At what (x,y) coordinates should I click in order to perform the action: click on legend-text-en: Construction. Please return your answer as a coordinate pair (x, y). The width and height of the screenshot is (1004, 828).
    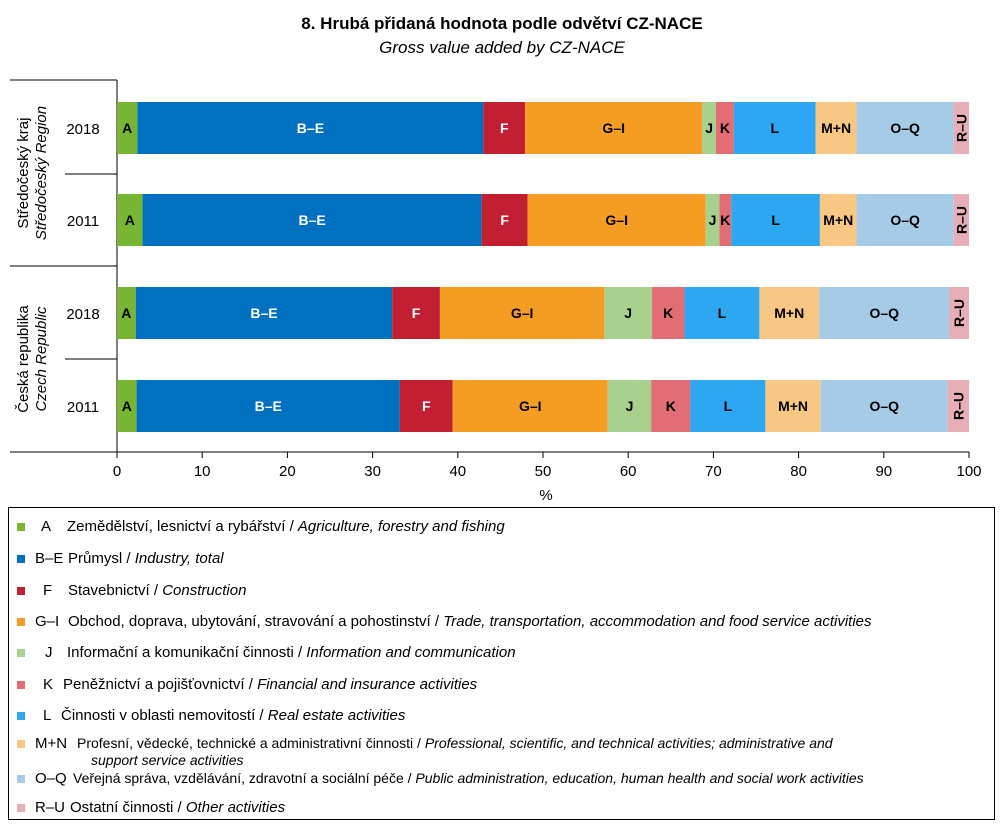
    Looking at the image, I should click on (204, 590).